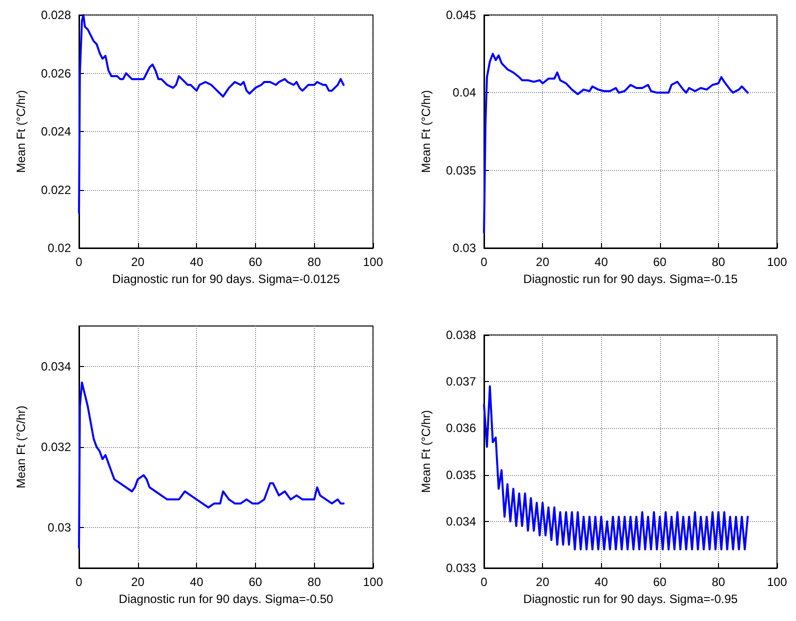 This screenshot has width=796, height=621. I want to click on y-tick-label: 0.033, so click(461, 568).